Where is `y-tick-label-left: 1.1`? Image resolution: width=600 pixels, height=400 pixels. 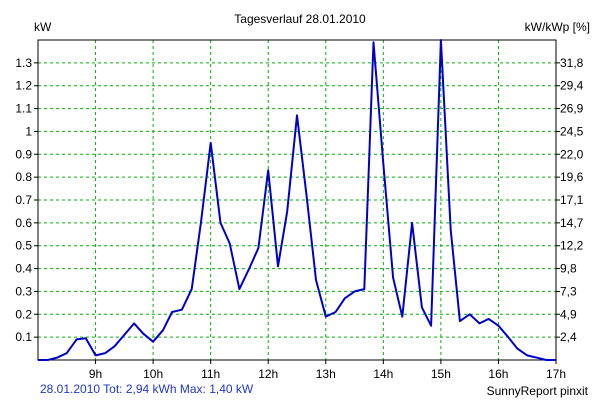 y-tick-label-left: 1.1 is located at coordinates (23, 109).